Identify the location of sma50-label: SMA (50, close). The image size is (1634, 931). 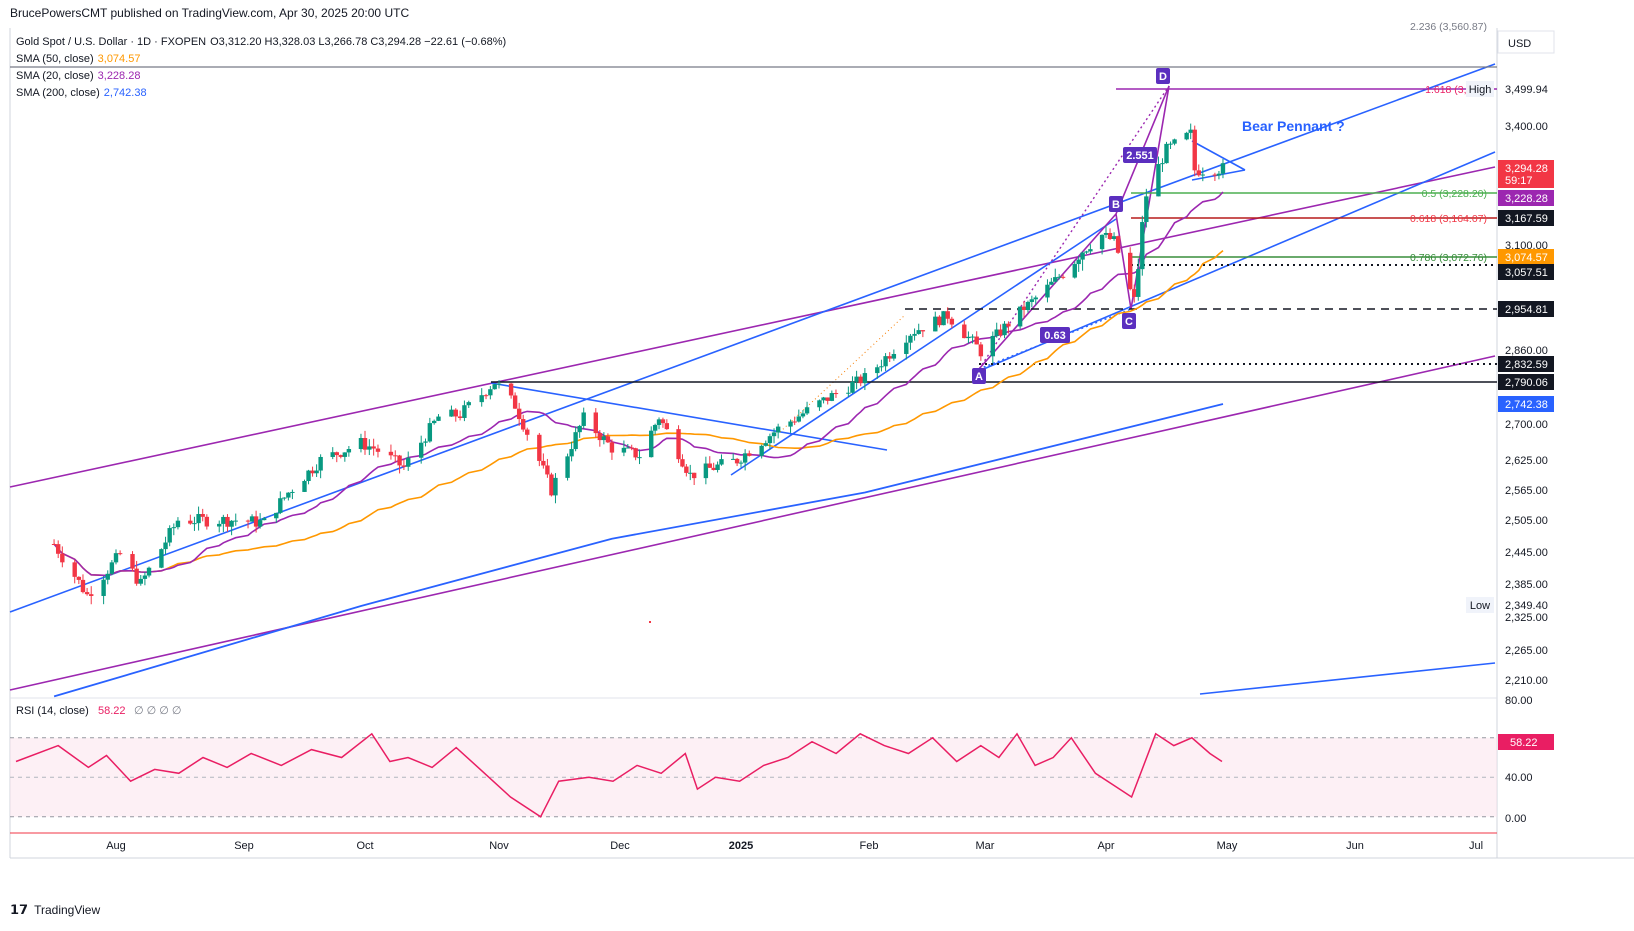
(55, 59).